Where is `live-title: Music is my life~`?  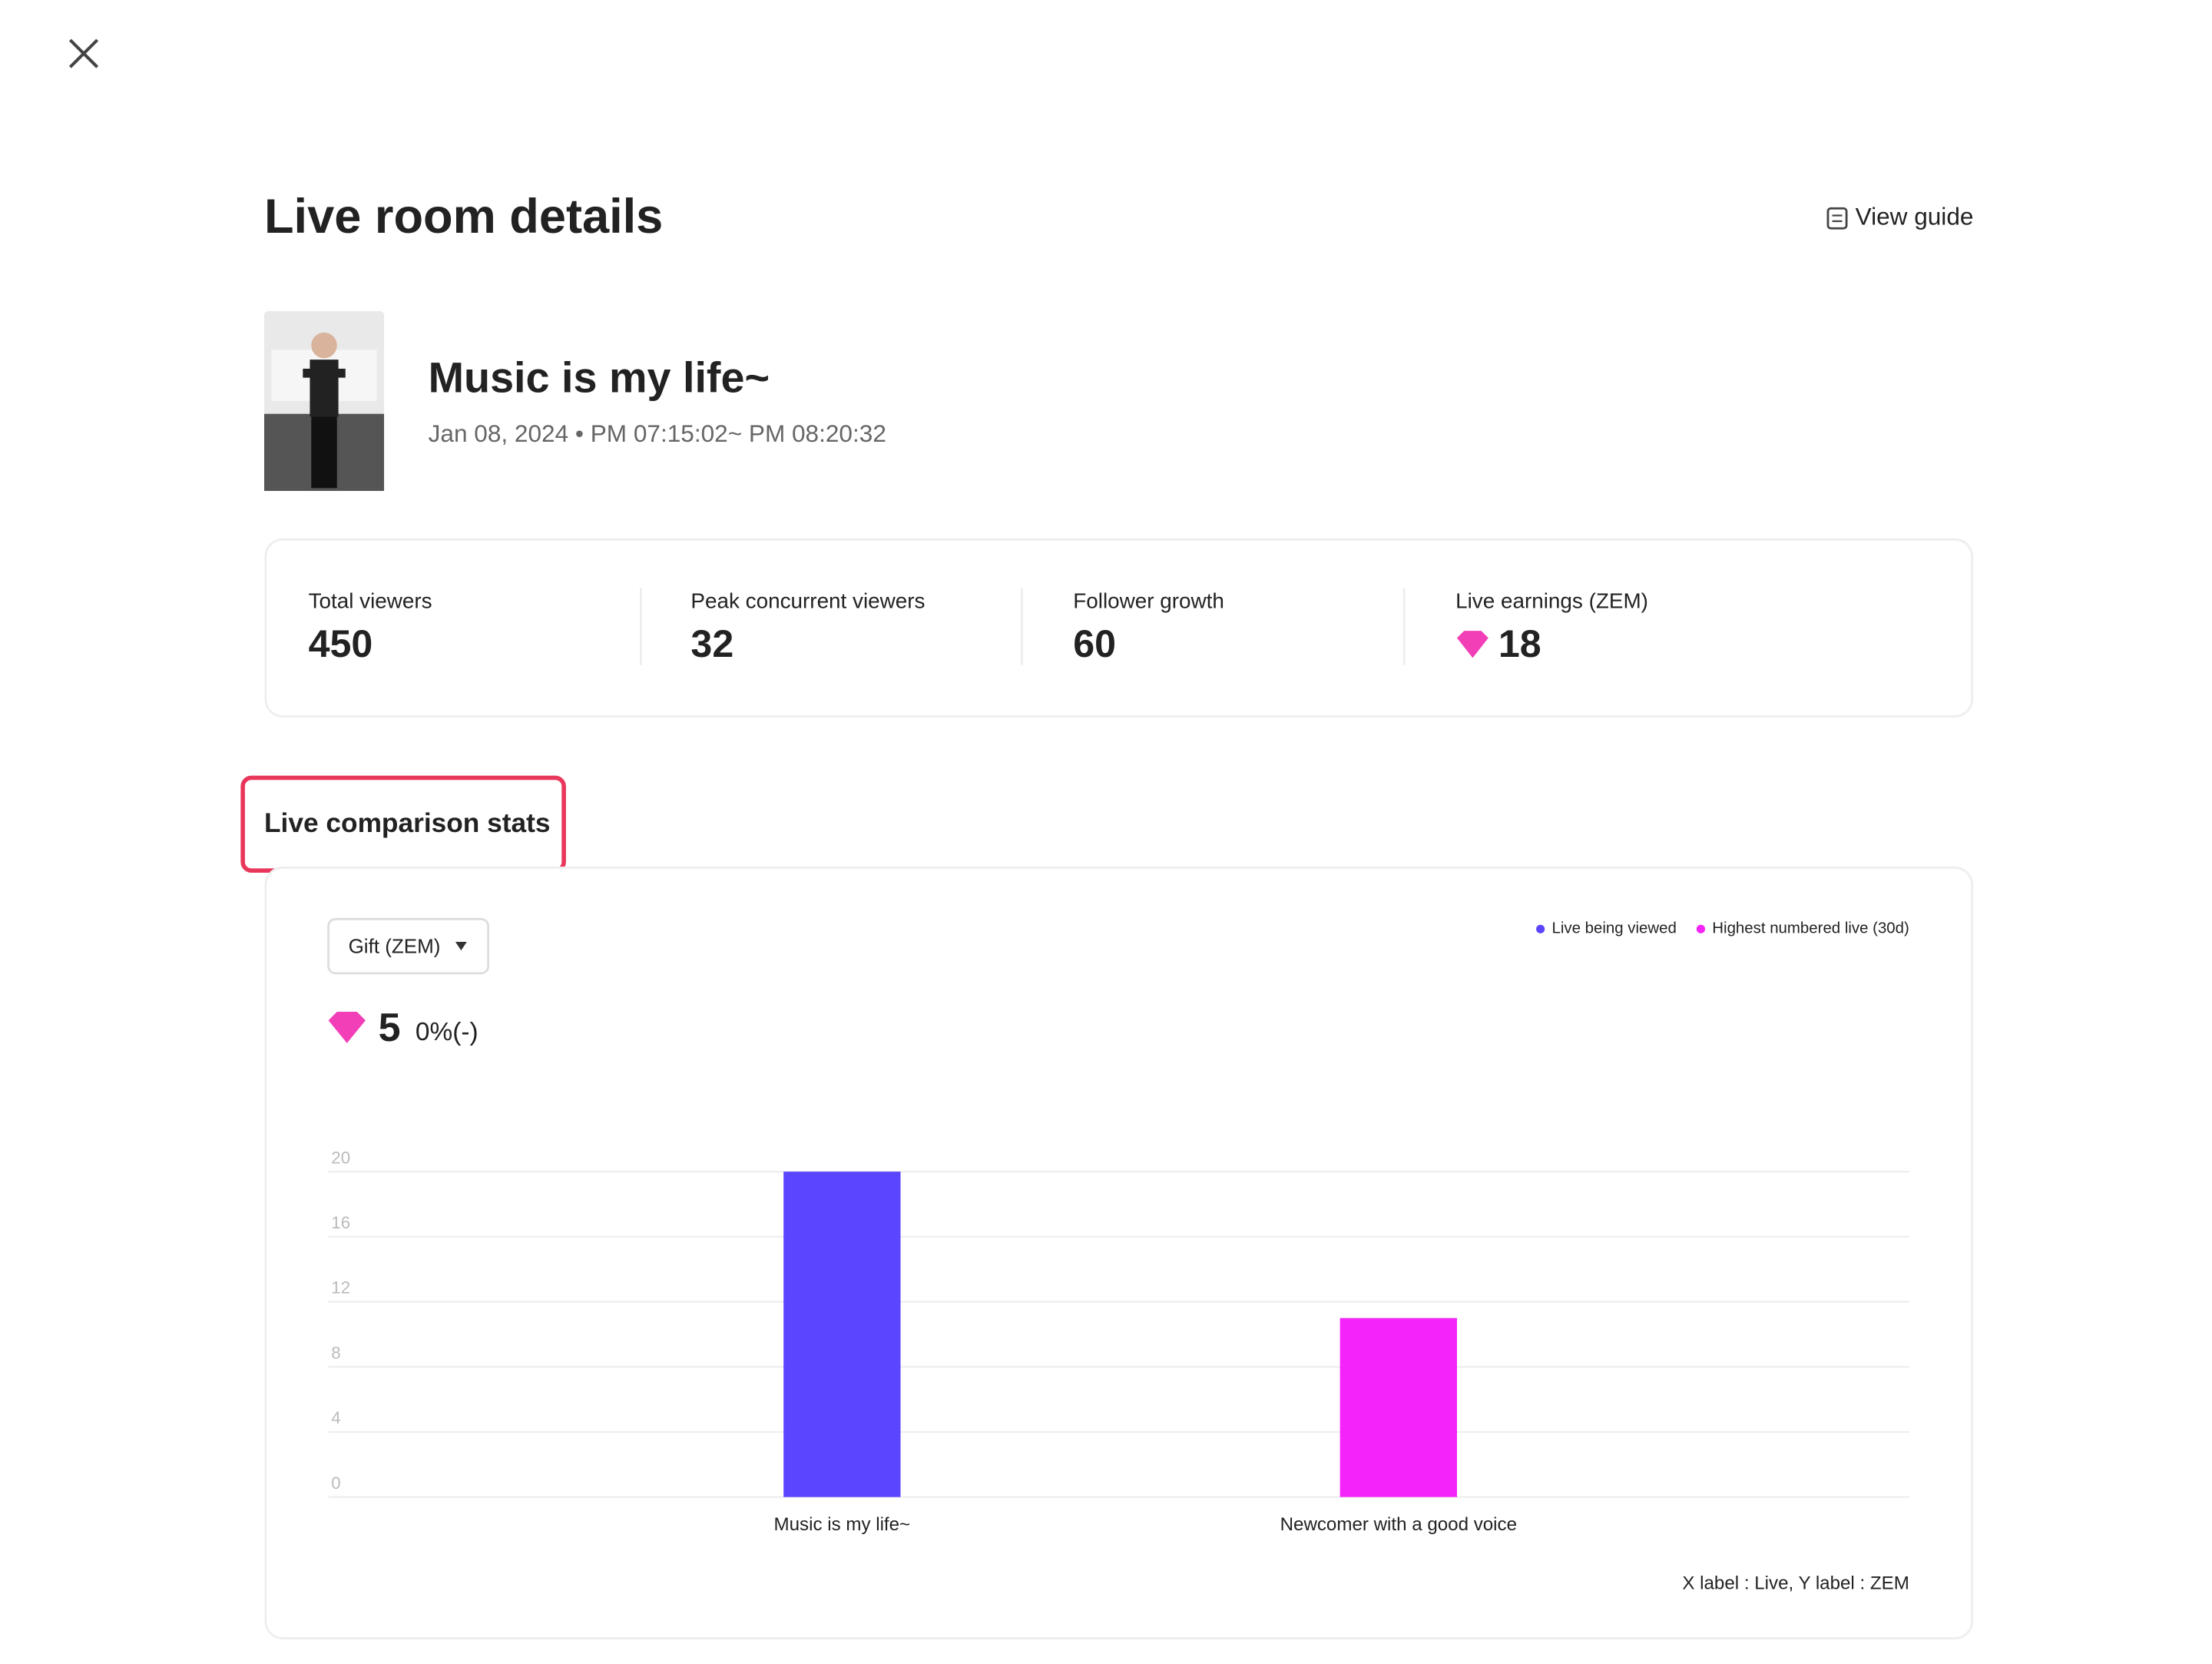
live-title: Music is my life~ is located at coordinates (600, 378).